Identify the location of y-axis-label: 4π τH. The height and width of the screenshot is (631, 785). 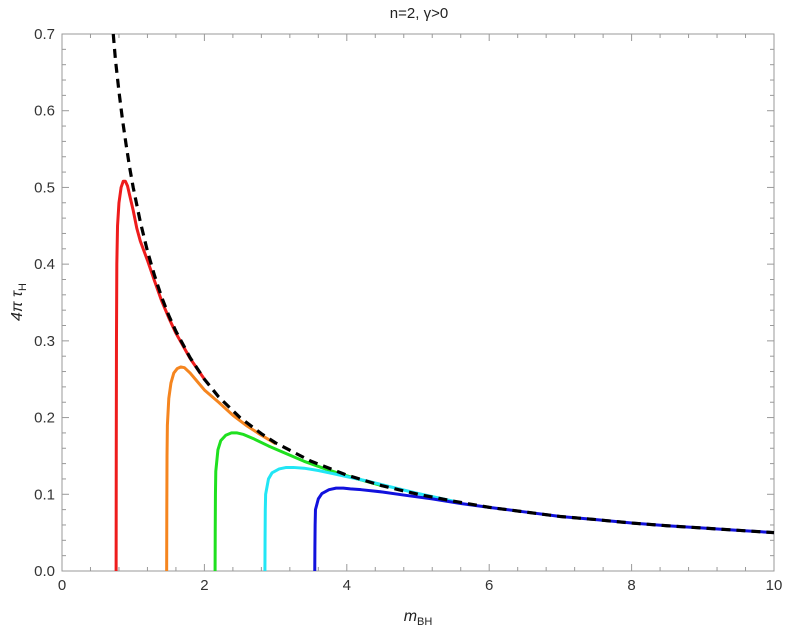
(19, 302).